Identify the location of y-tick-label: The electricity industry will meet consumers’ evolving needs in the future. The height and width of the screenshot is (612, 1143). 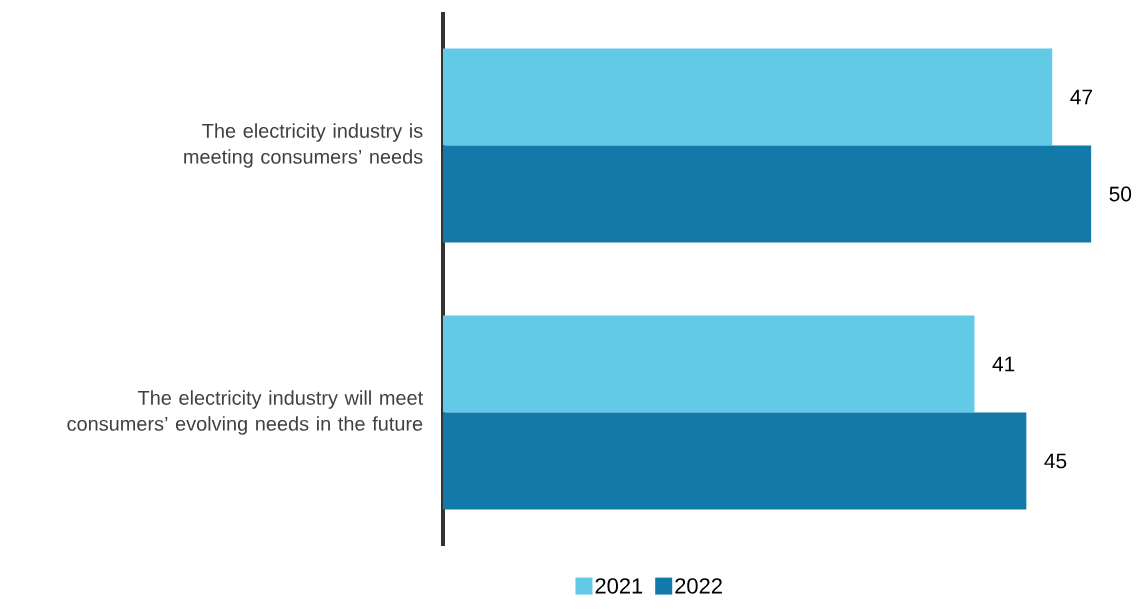
(245, 412).